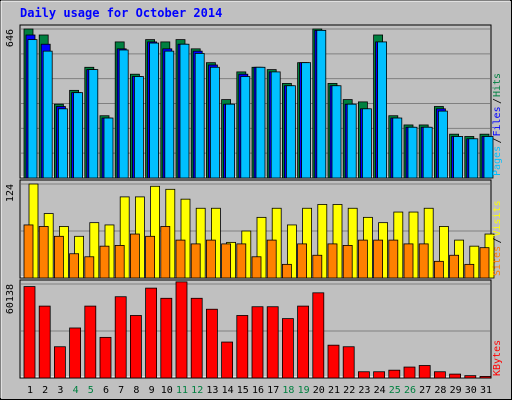 This screenshot has height=405, width=512. I want to click on x-tick-label-day-24: 24, so click(380, 390).